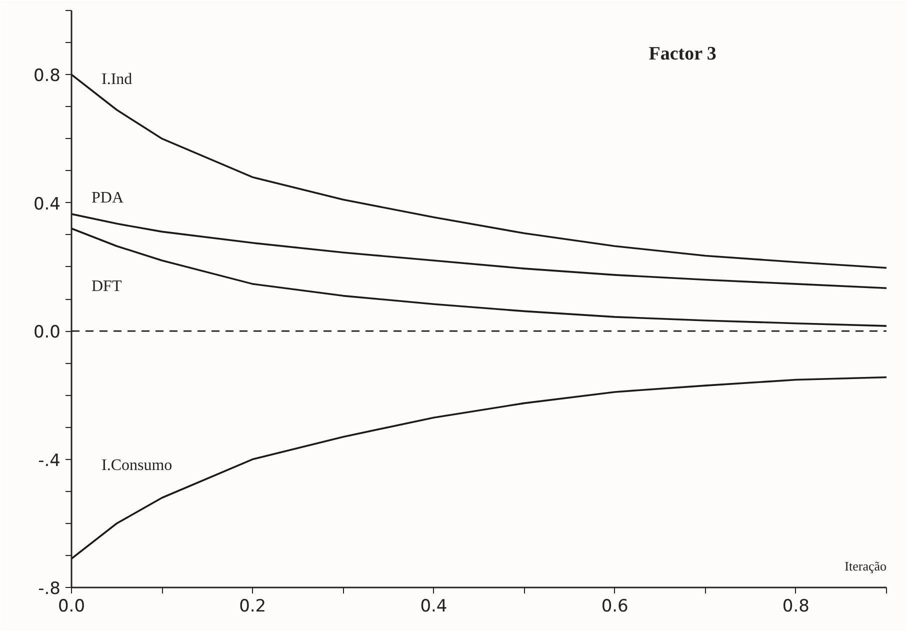 The height and width of the screenshot is (631, 906). Describe the element at coordinates (796, 606) in the screenshot. I see `x-tick-label: 0.8` at that location.